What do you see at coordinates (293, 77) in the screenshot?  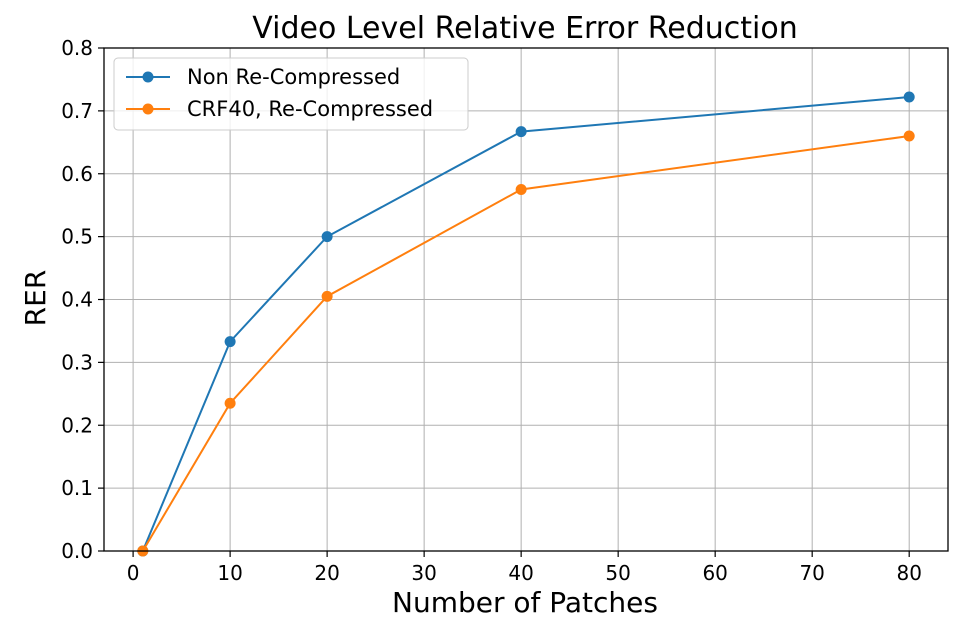 I see `legend-label: Non Re-Compressed` at bounding box center [293, 77].